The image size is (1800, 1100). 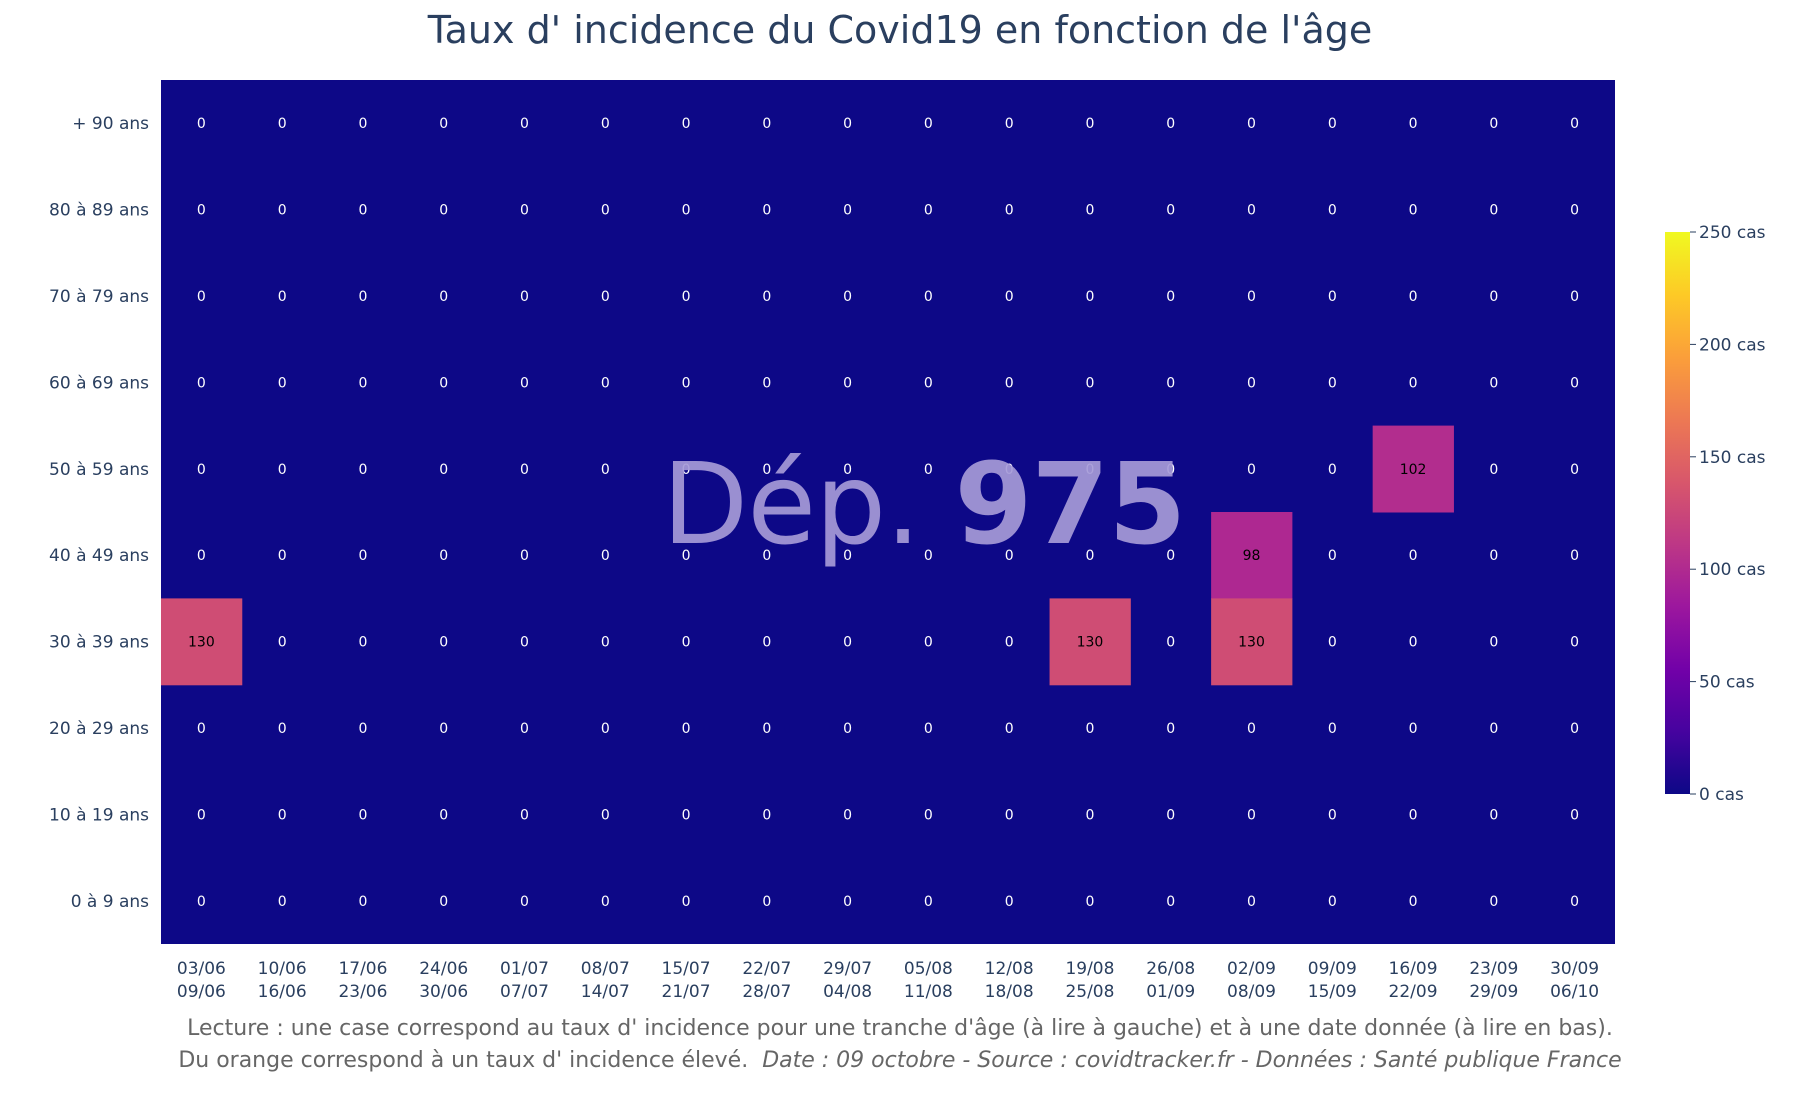 I want to click on colorbar: 0 cas 50 cas 100 cas 150 cas 200 cas 250 cas, so click(x=1715, y=514).